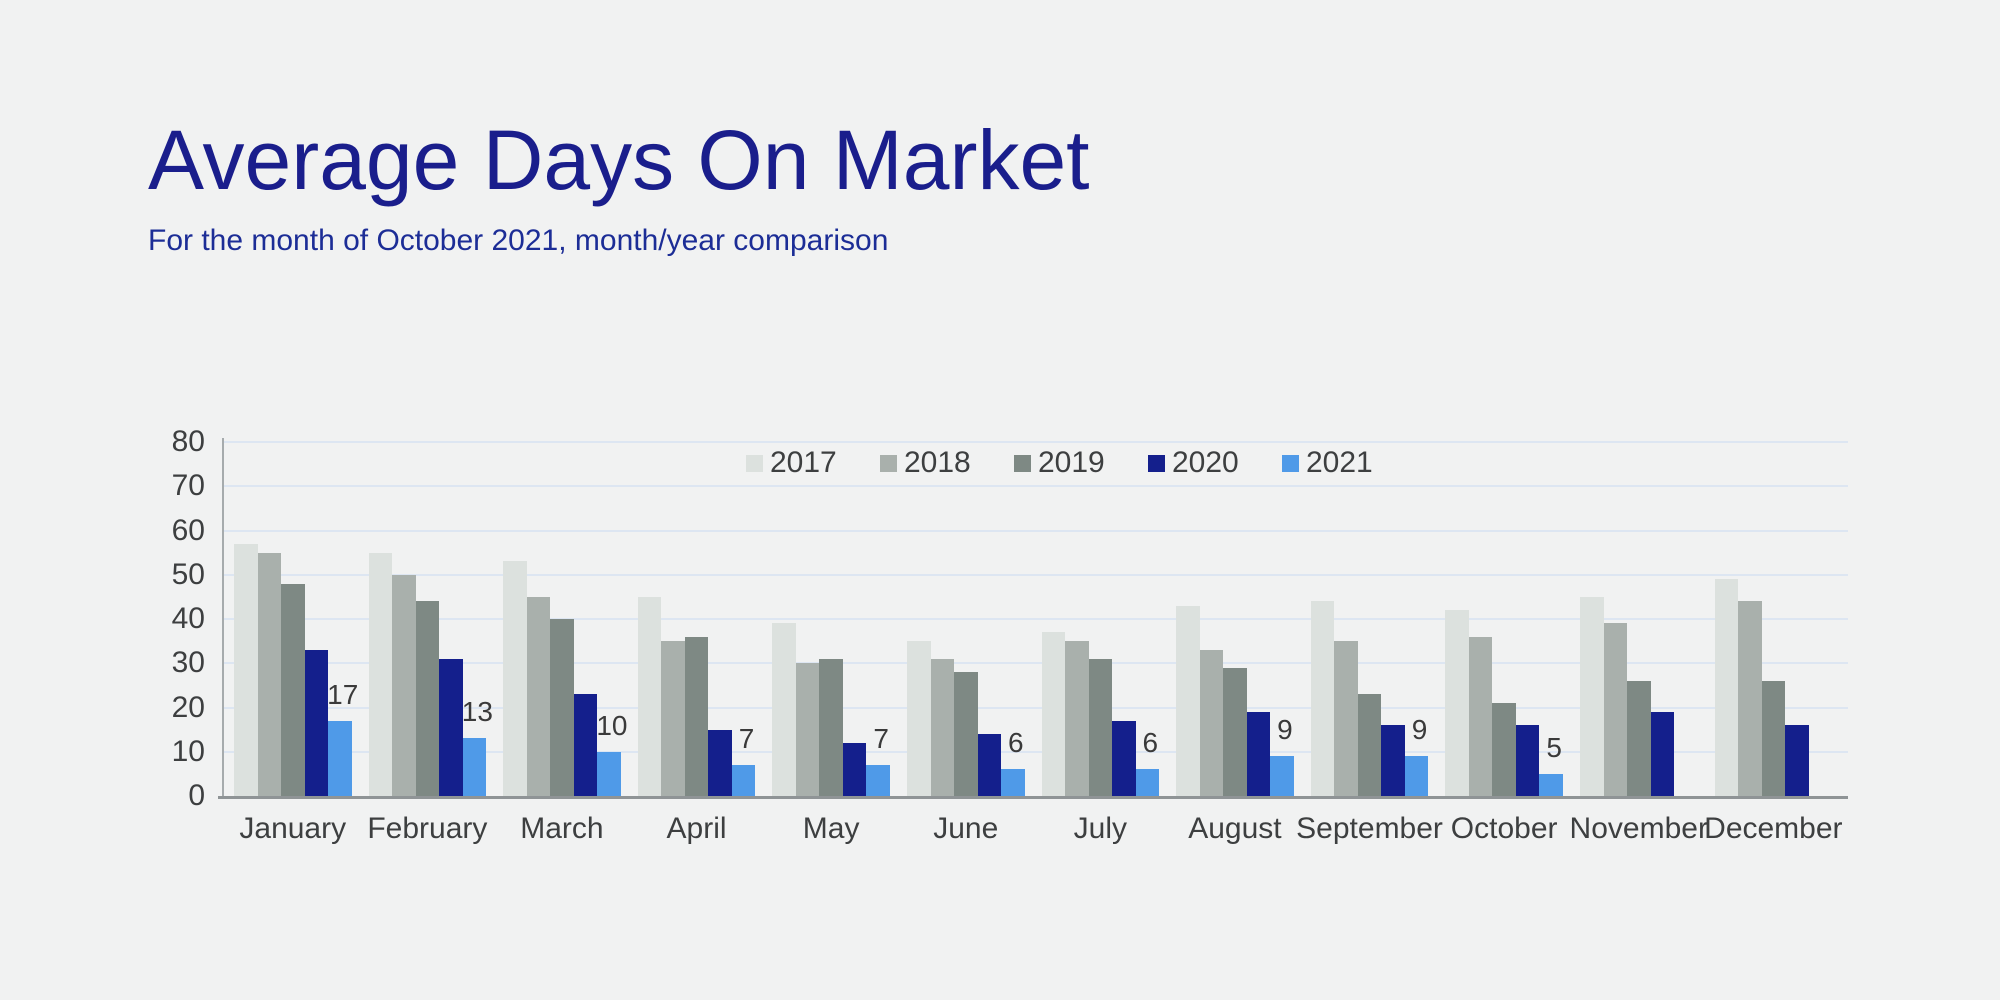 The height and width of the screenshot is (1000, 2000). I want to click on bar-2019-may, so click(831, 727).